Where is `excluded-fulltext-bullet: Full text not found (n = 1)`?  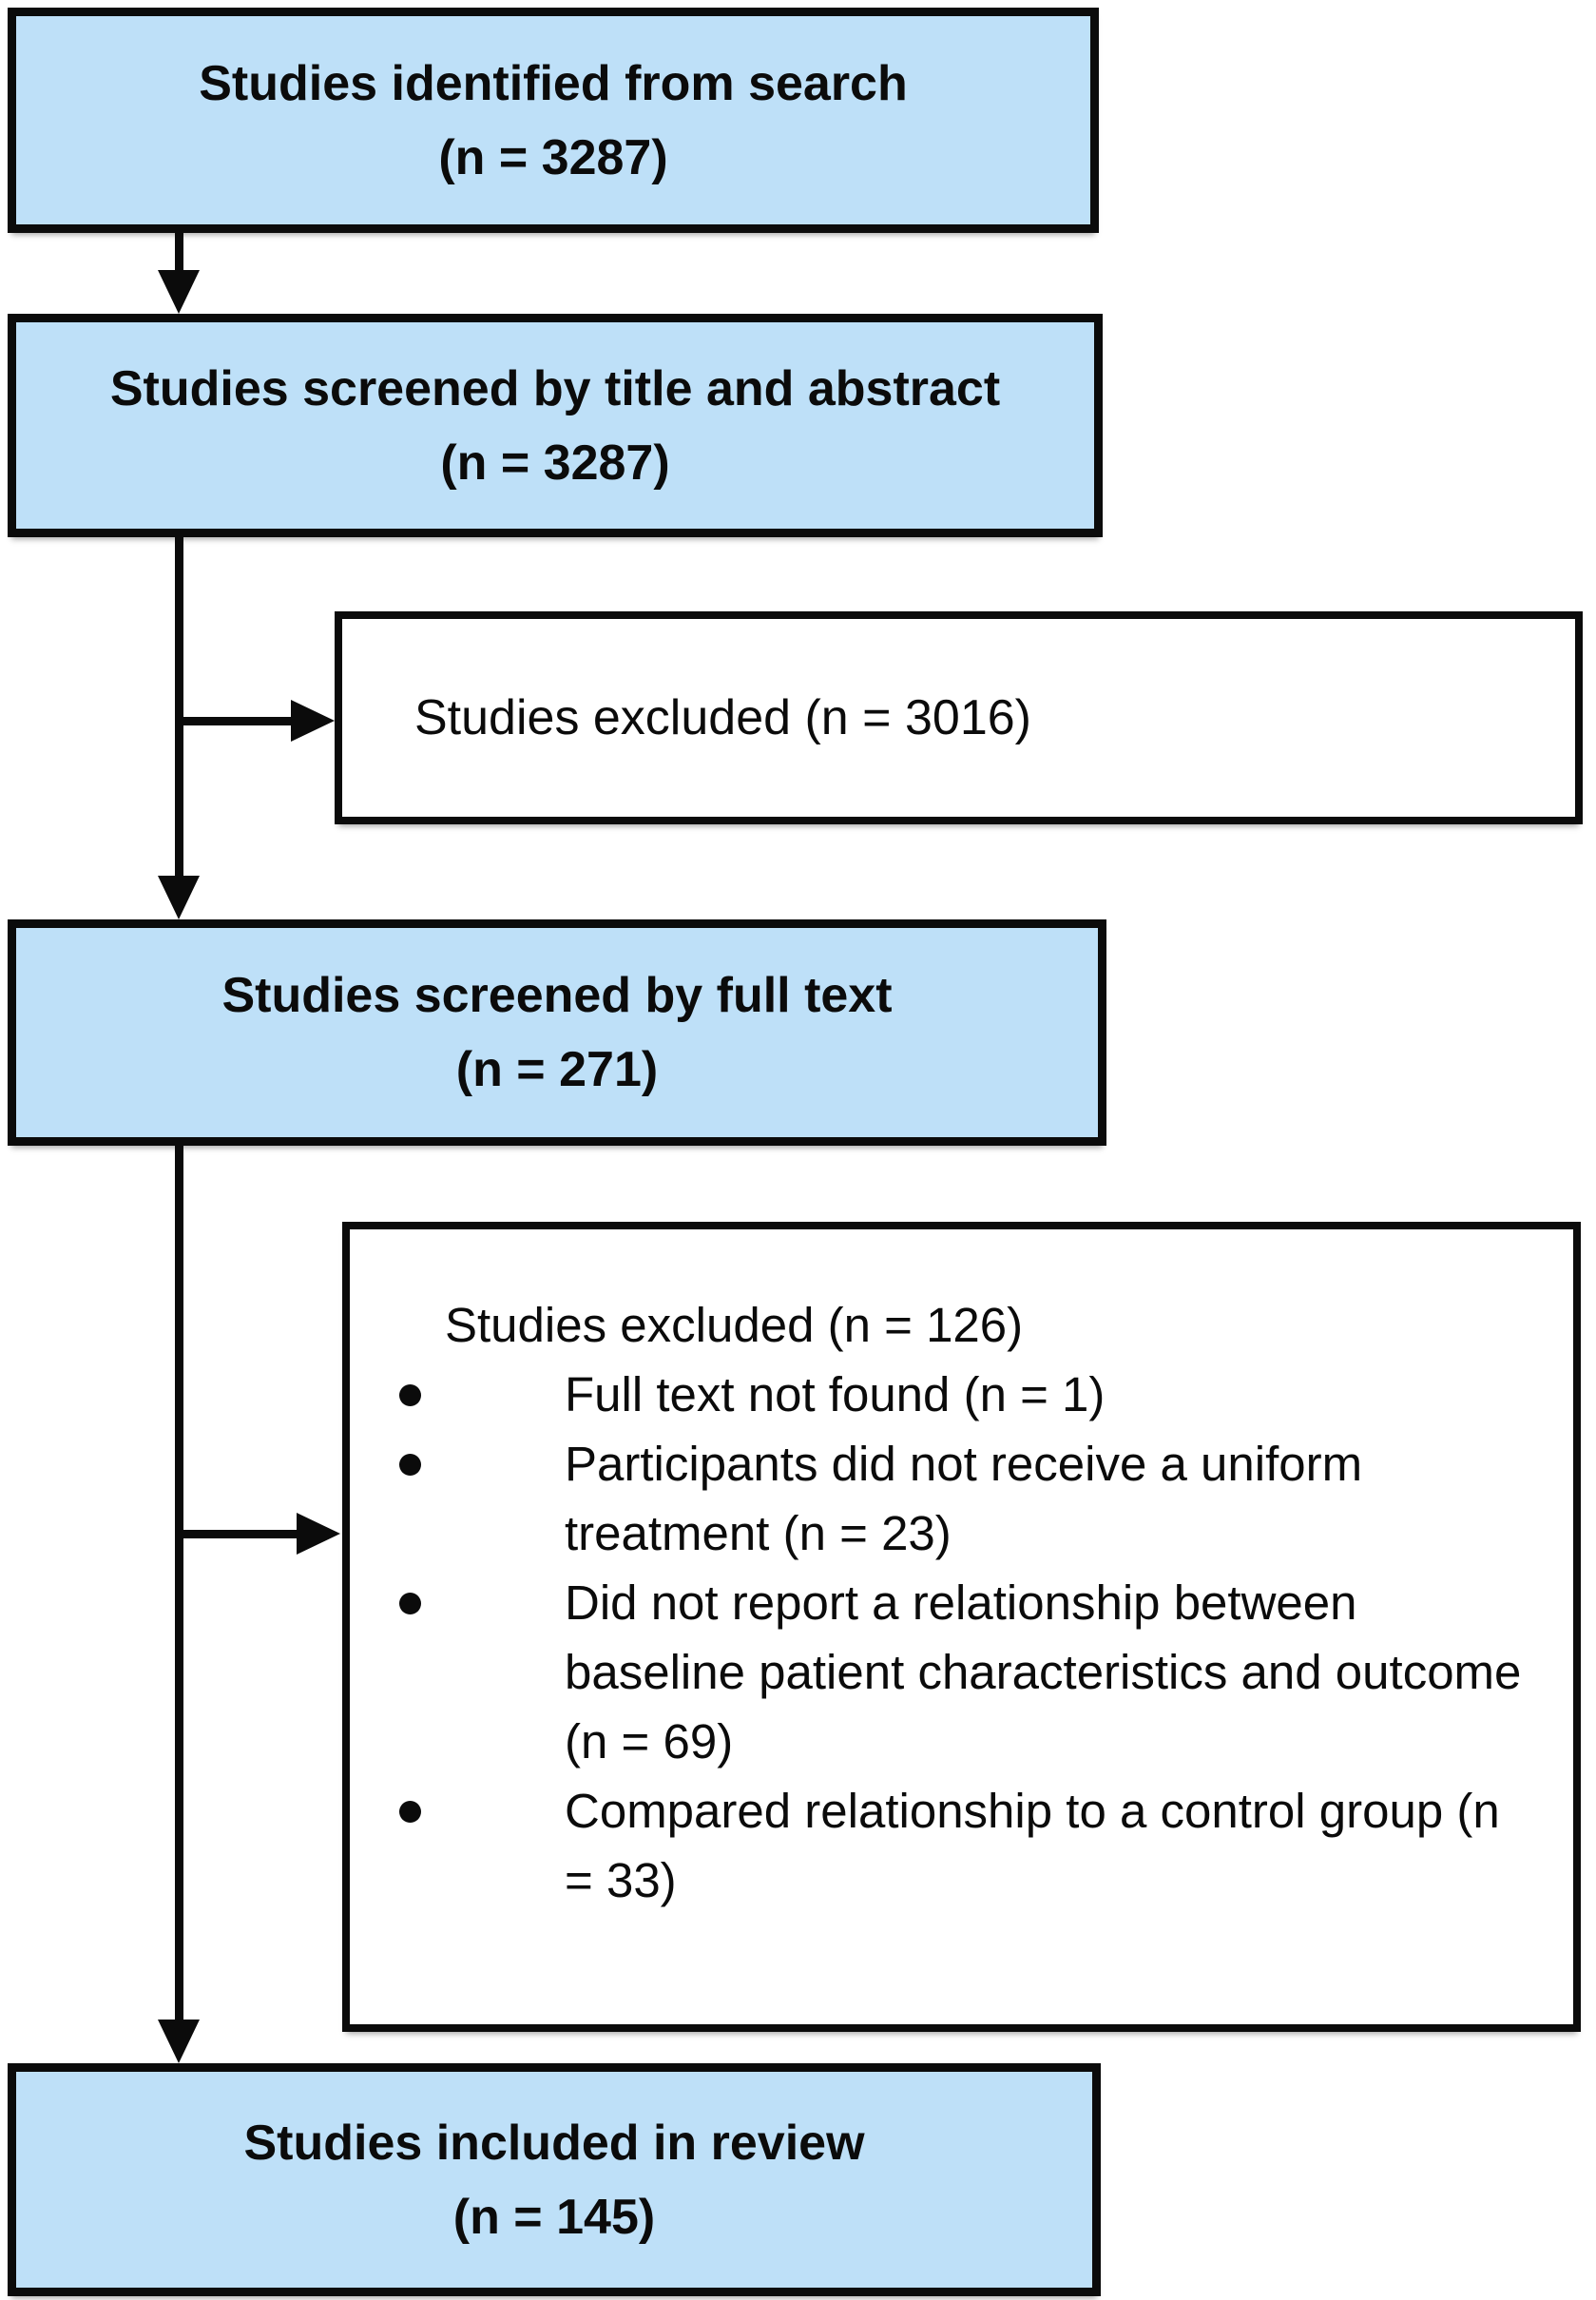 excluded-fulltext-bullet: Full text not found (n = 1) is located at coordinates (835, 1394).